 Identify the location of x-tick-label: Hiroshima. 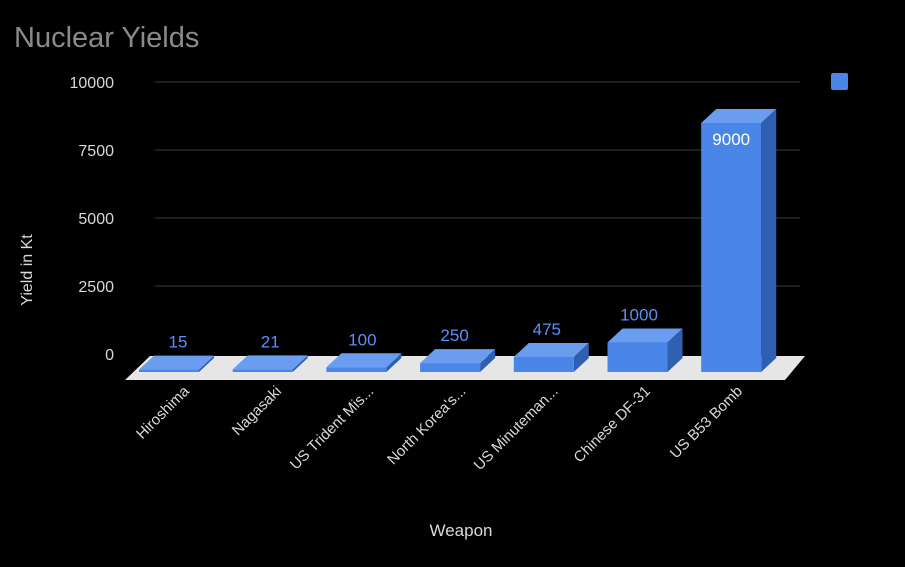
(163, 412).